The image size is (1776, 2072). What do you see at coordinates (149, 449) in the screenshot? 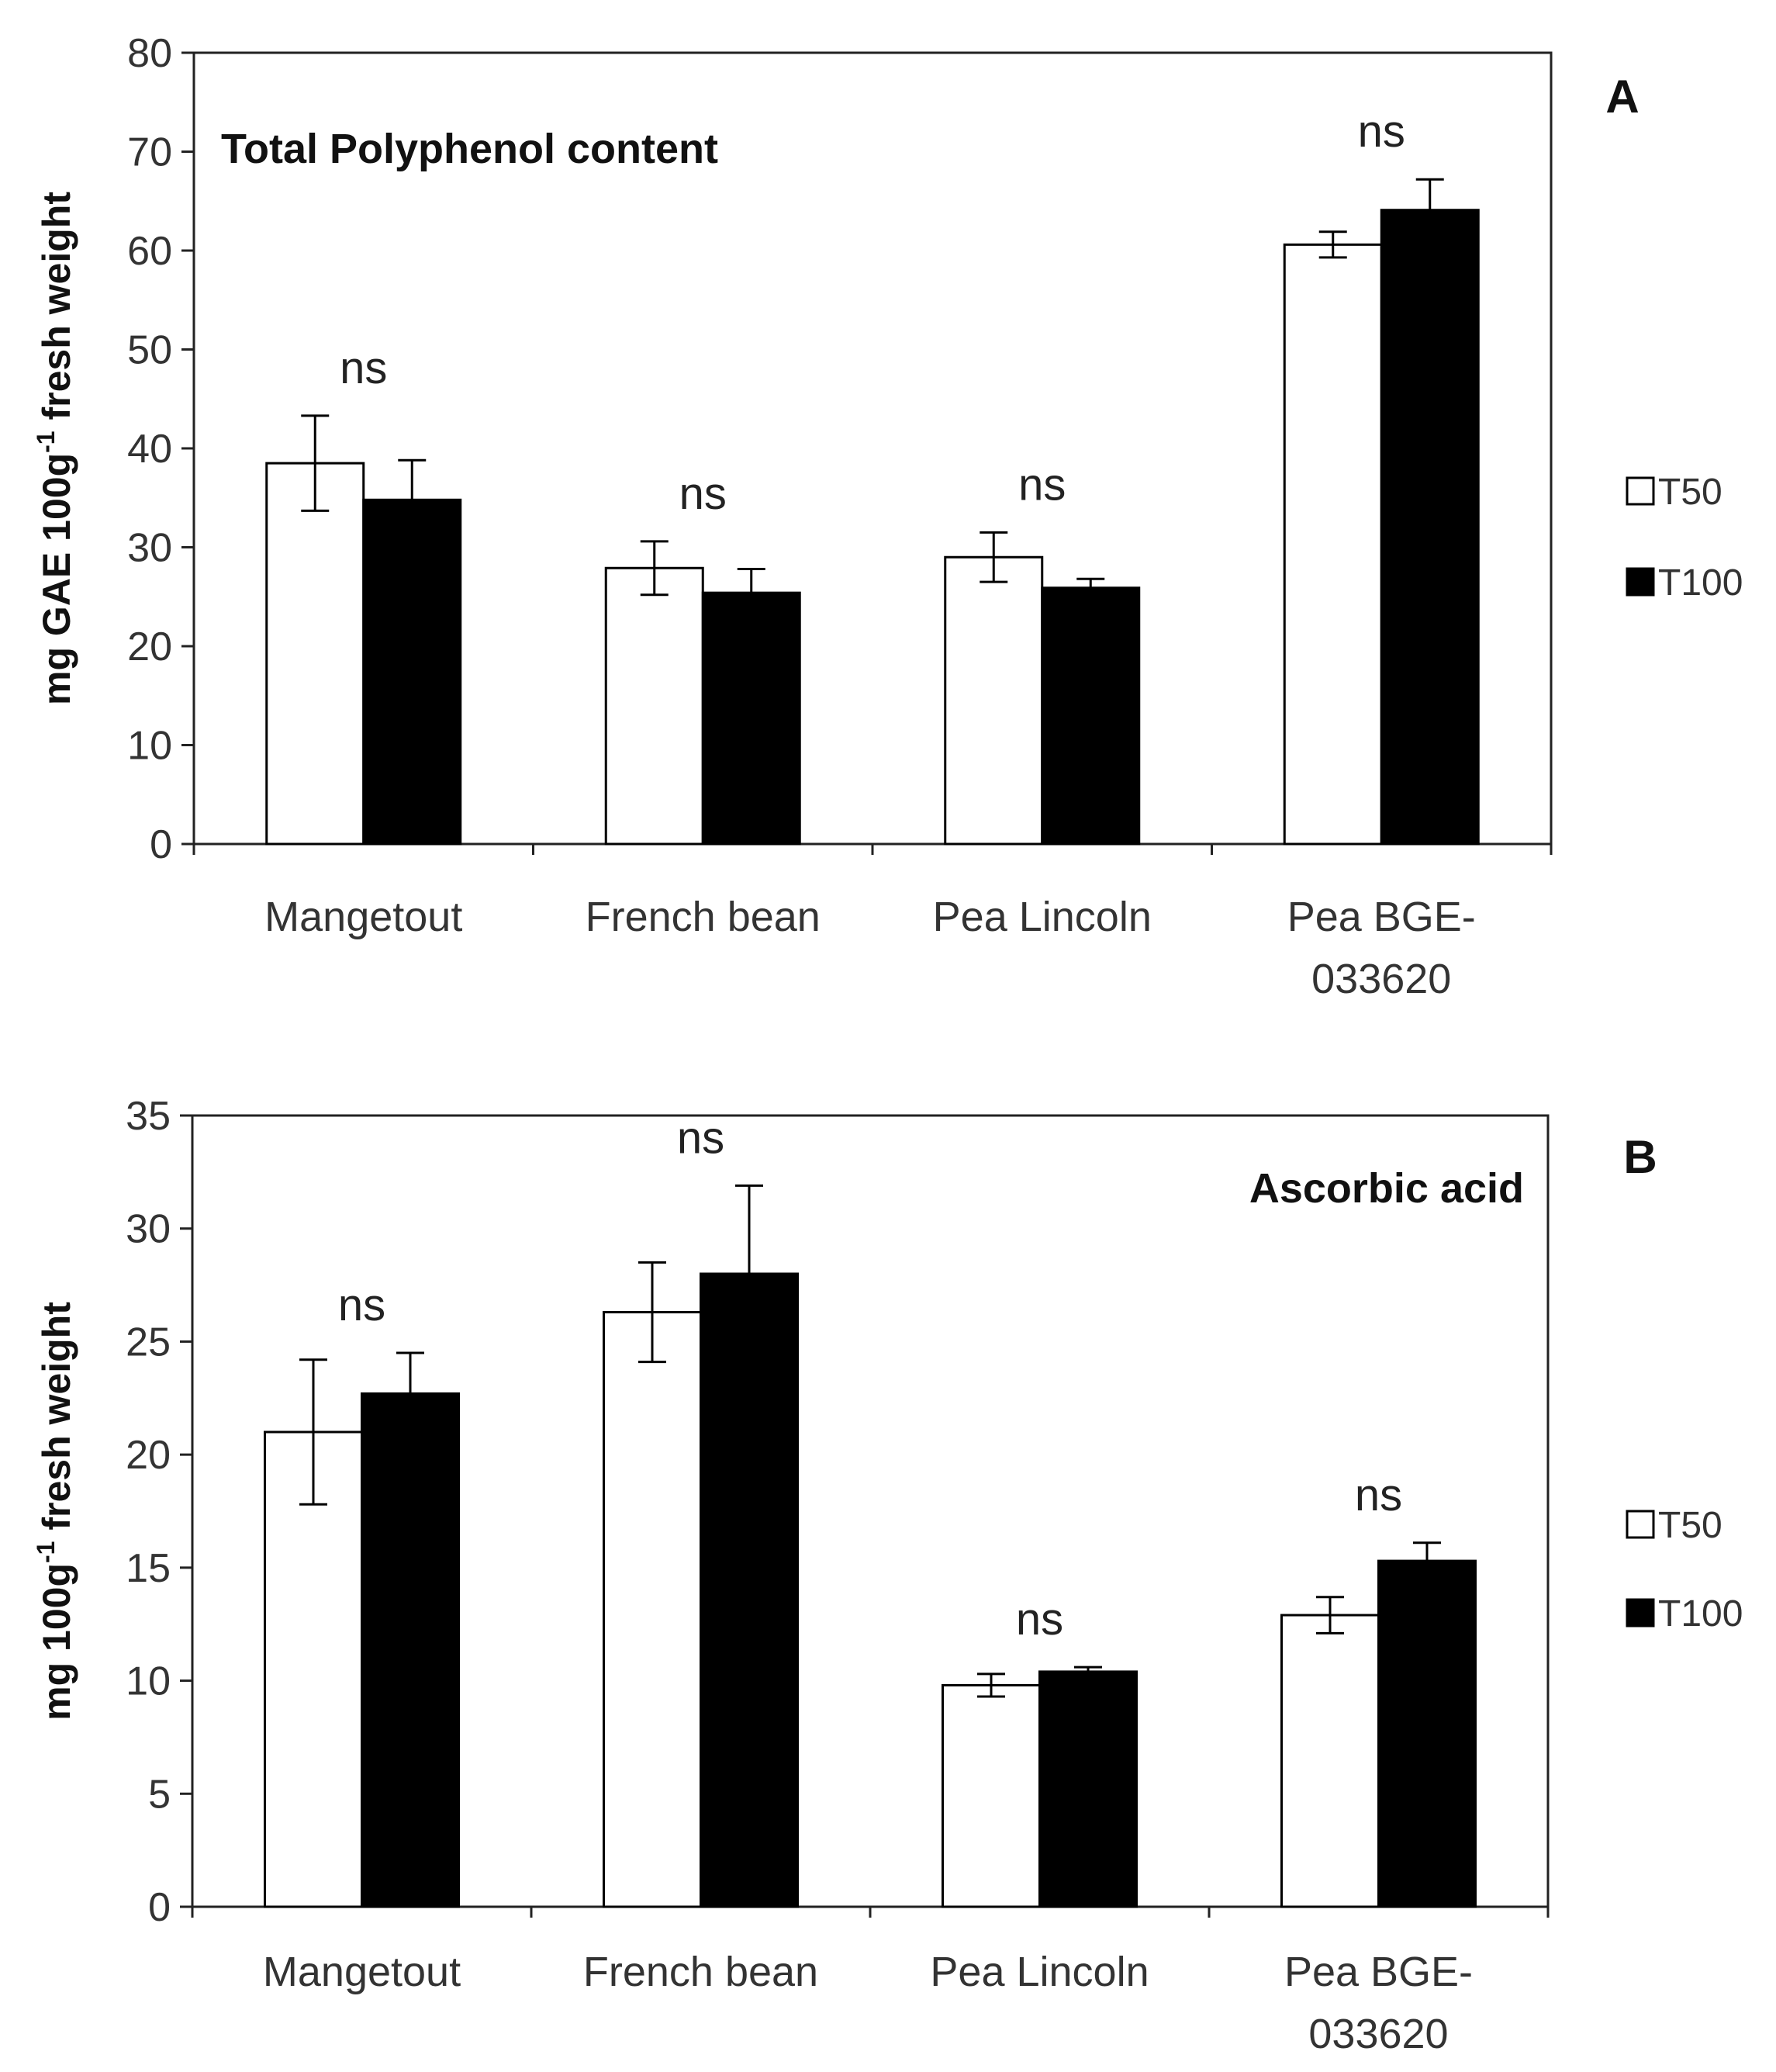
I see `y-tick-label: 40` at bounding box center [149, 449].